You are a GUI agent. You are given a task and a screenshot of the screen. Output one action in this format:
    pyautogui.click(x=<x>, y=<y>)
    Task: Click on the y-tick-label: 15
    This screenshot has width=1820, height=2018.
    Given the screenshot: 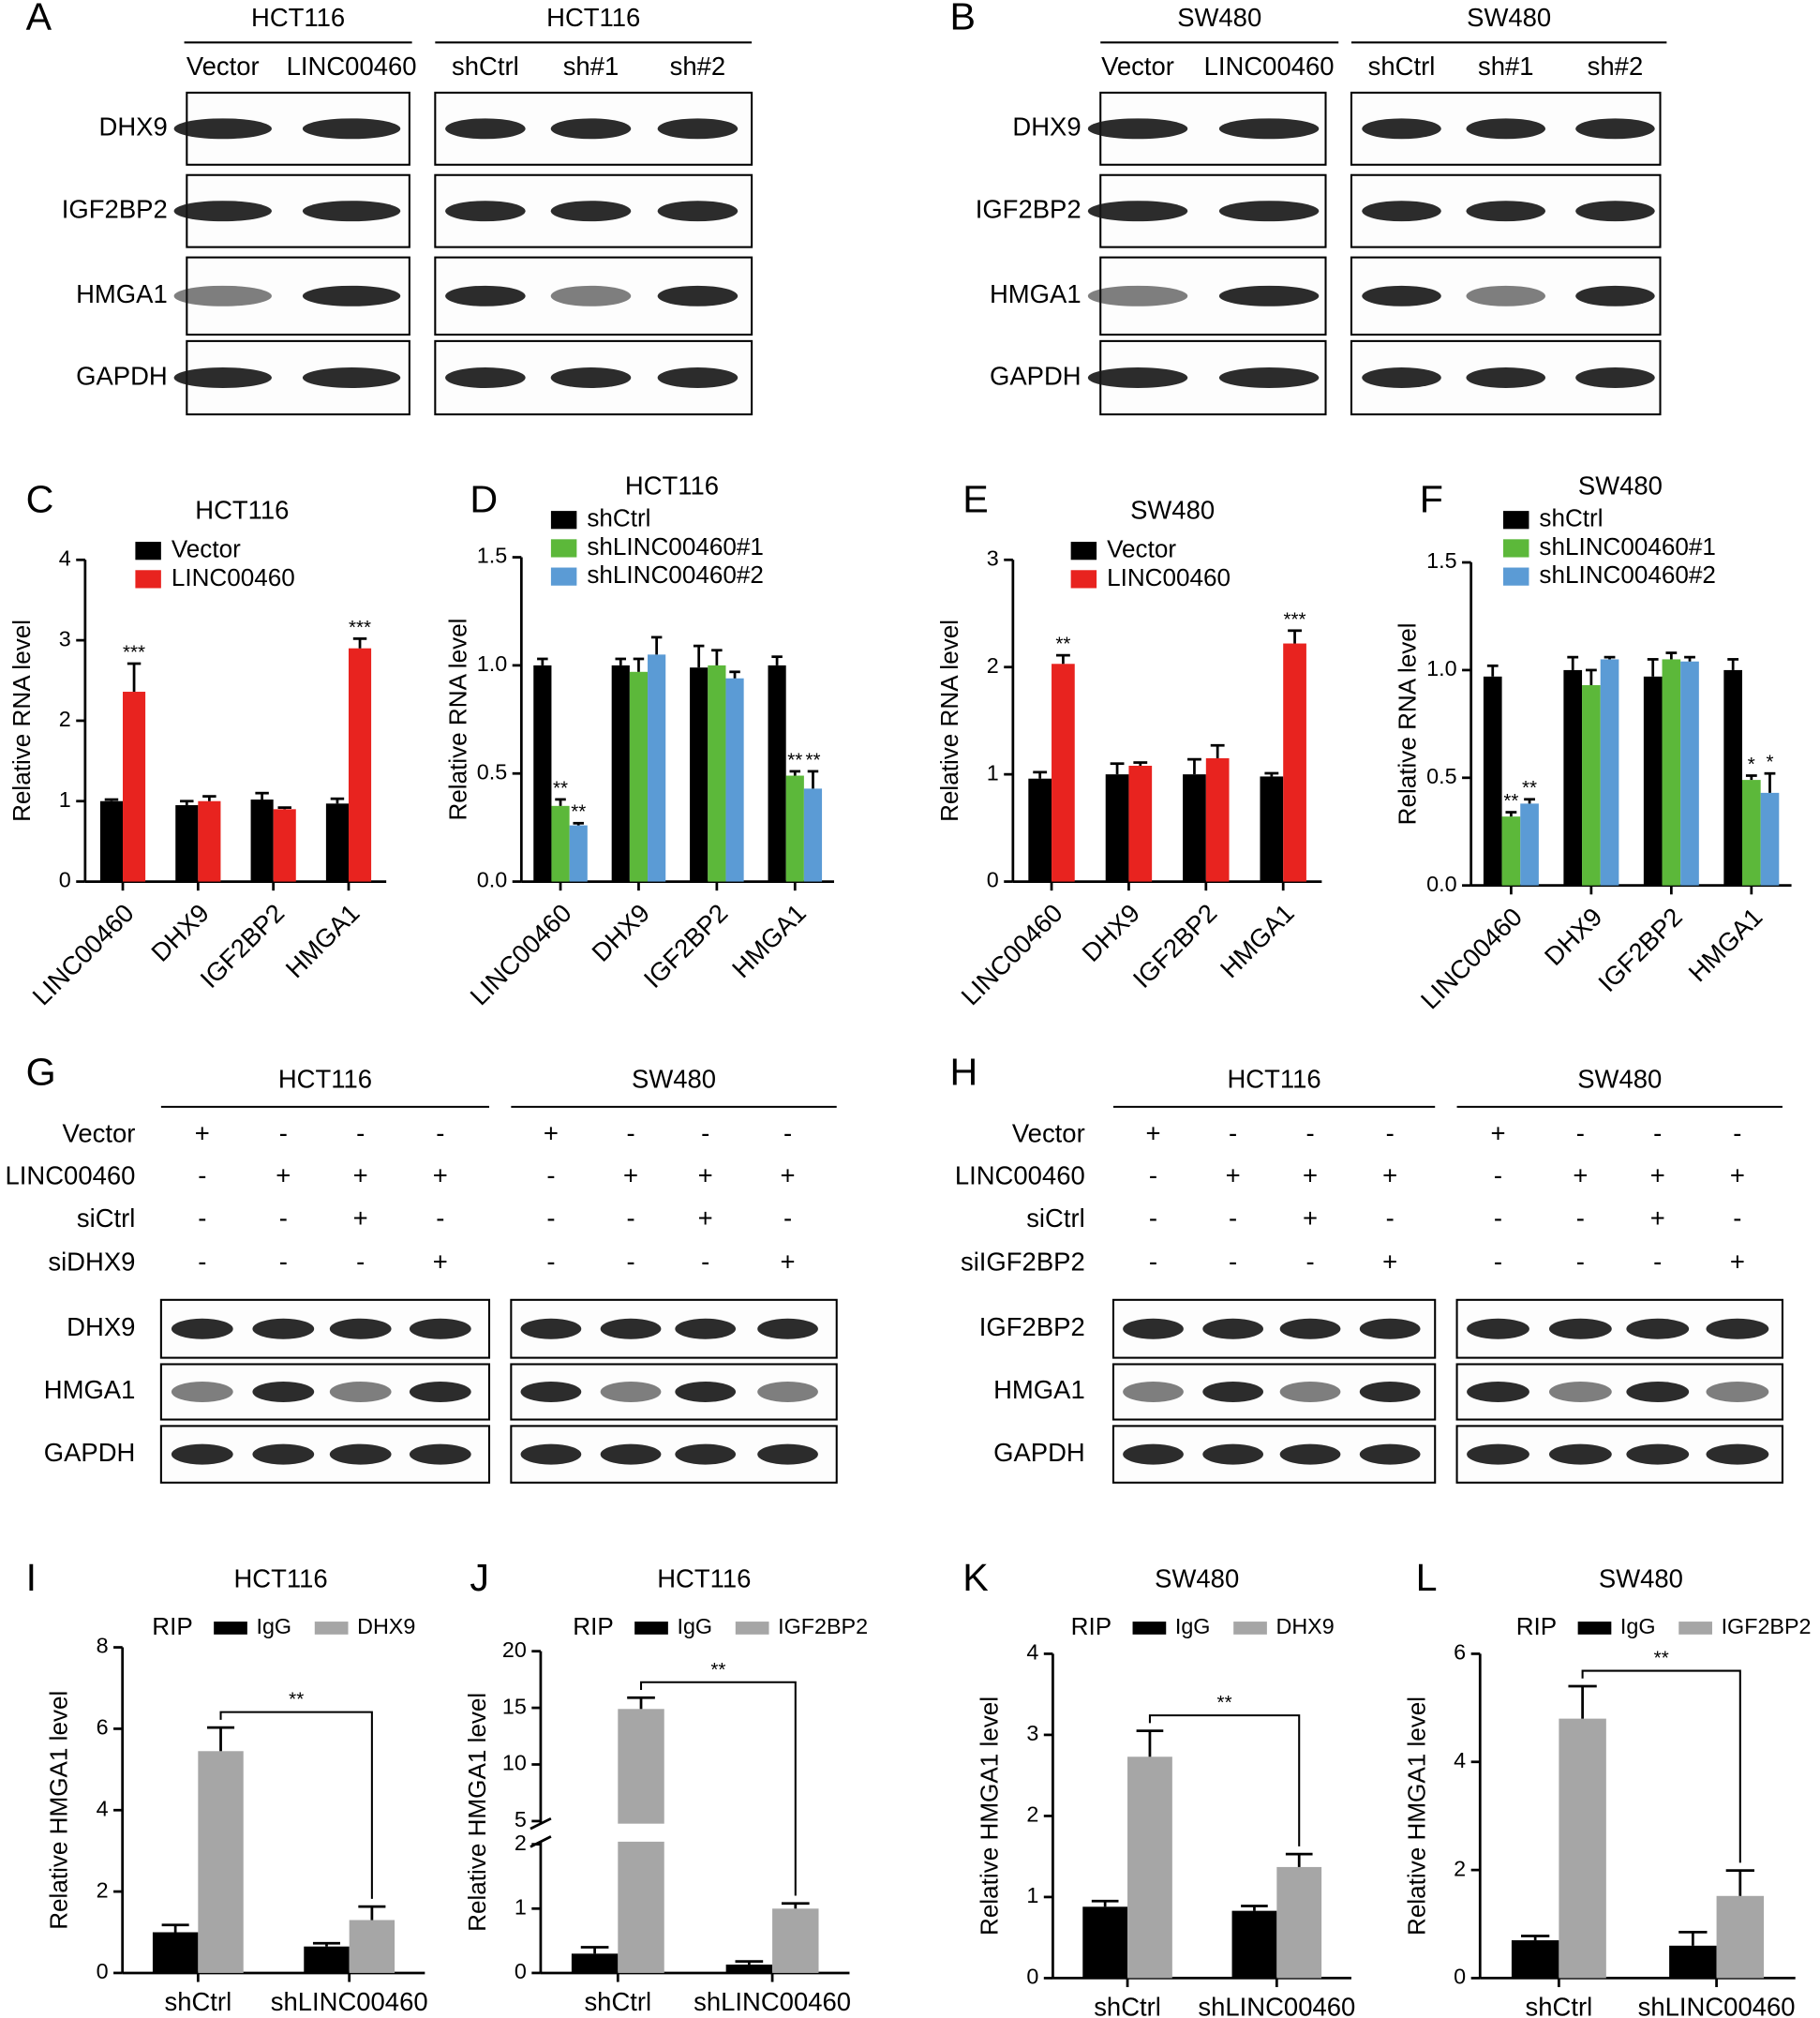 What is the action you would take?
    pyautogui.click(x=514, y=1706)
    